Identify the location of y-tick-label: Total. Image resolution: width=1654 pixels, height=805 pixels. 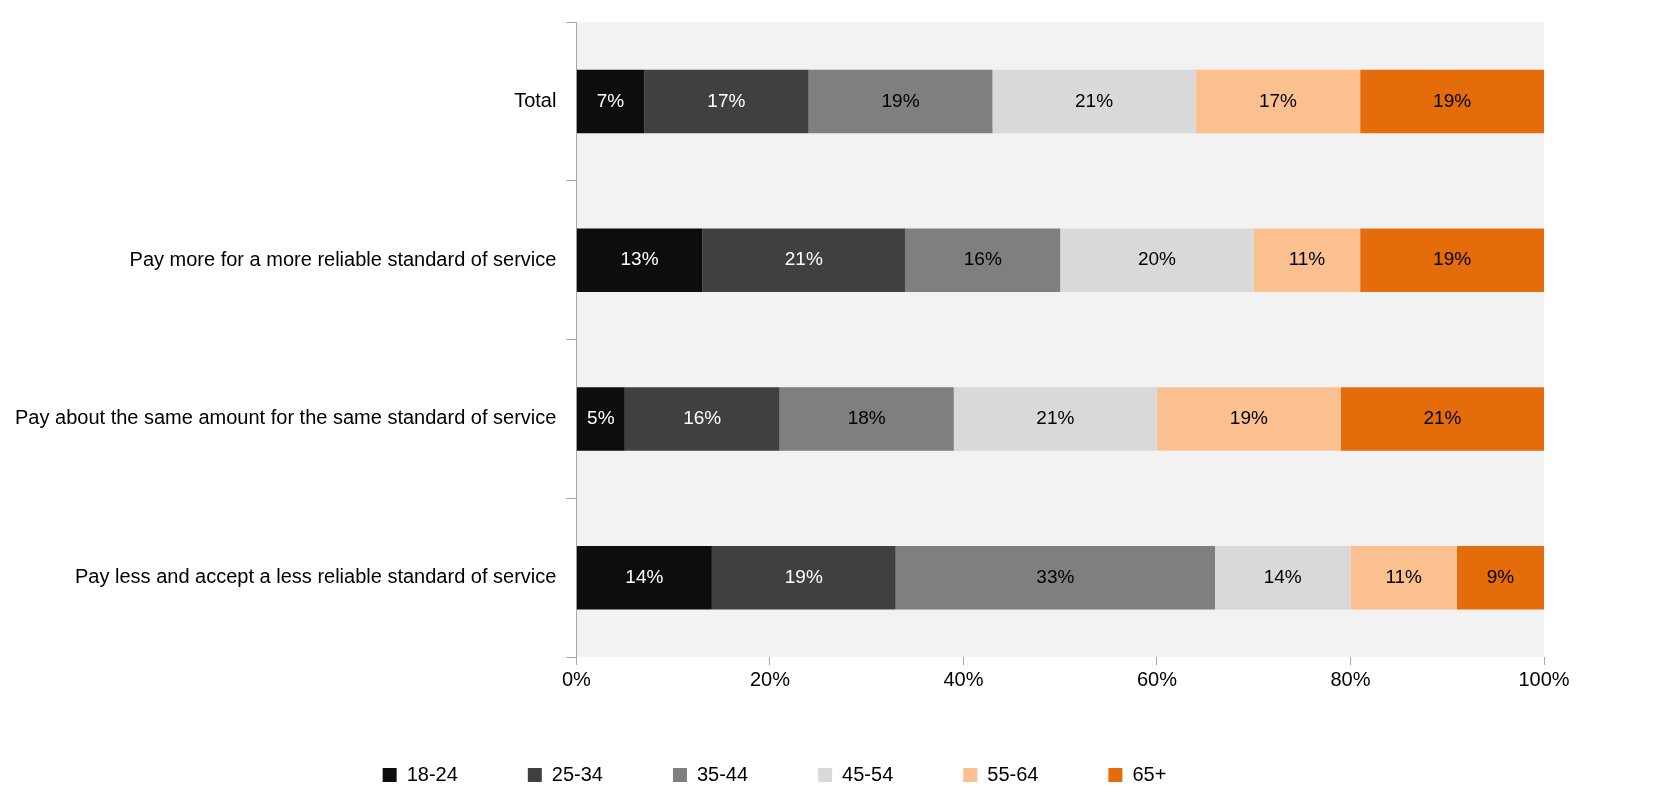
(535, 99).